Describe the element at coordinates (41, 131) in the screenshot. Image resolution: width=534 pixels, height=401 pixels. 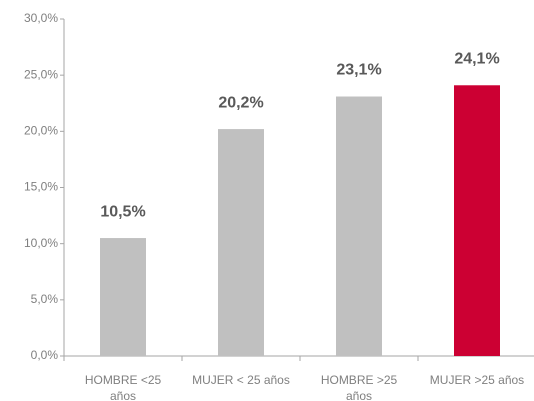
I see `y-tick-label: 20,0%` at that location.